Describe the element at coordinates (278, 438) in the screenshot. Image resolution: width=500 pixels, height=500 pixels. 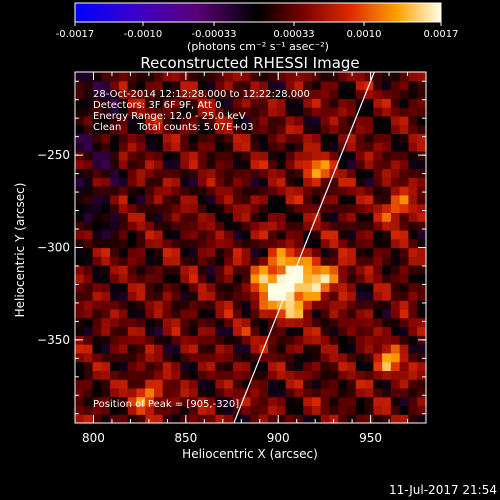
I see `x-tick-label: 900` at that location.